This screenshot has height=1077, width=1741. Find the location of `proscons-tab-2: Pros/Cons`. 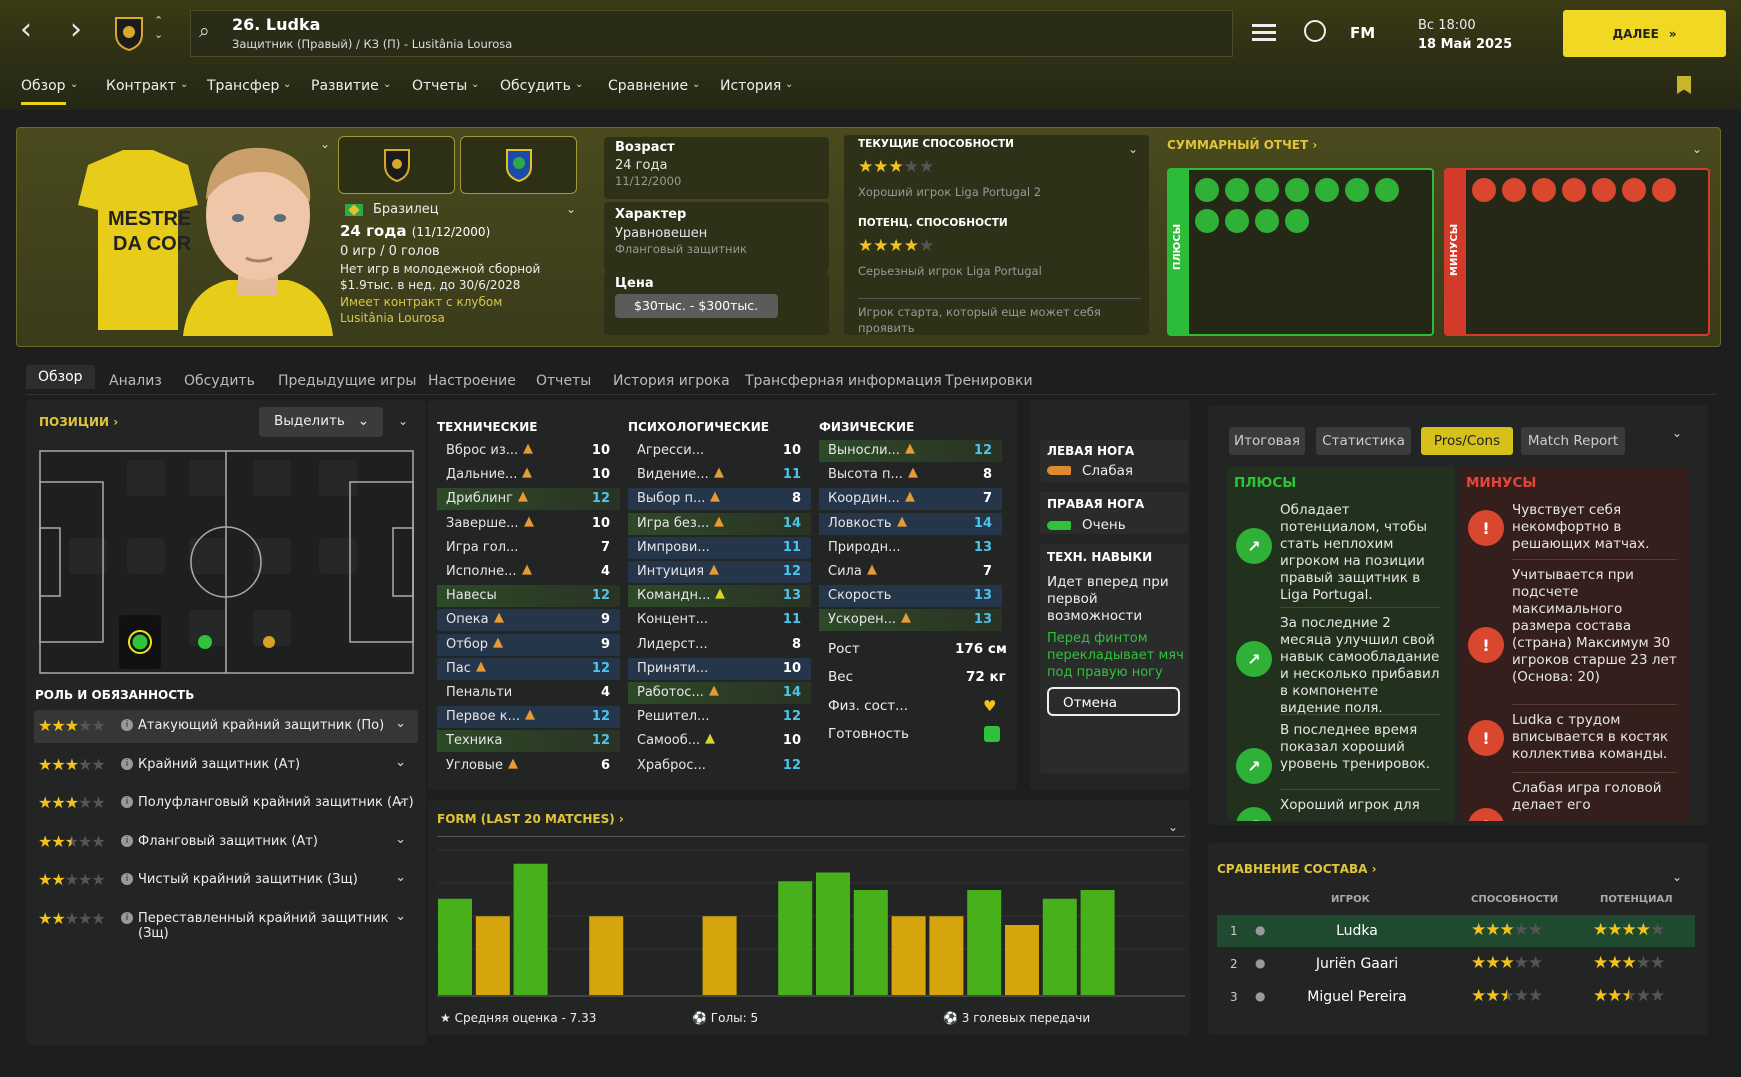

proscons-tab-2: Pros/Cons is located at coordinates (1467, 441).